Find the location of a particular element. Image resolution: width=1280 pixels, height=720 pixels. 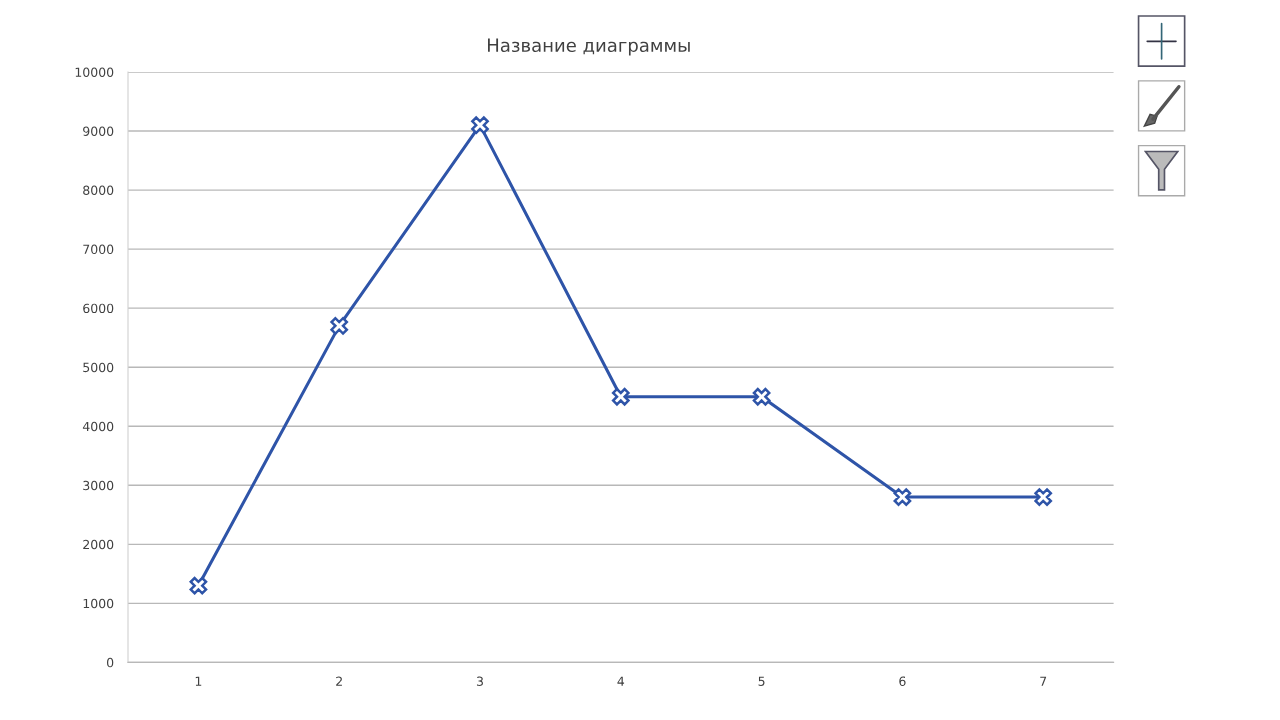

x-tick-label: 3 is located at coordinates (479, 681).